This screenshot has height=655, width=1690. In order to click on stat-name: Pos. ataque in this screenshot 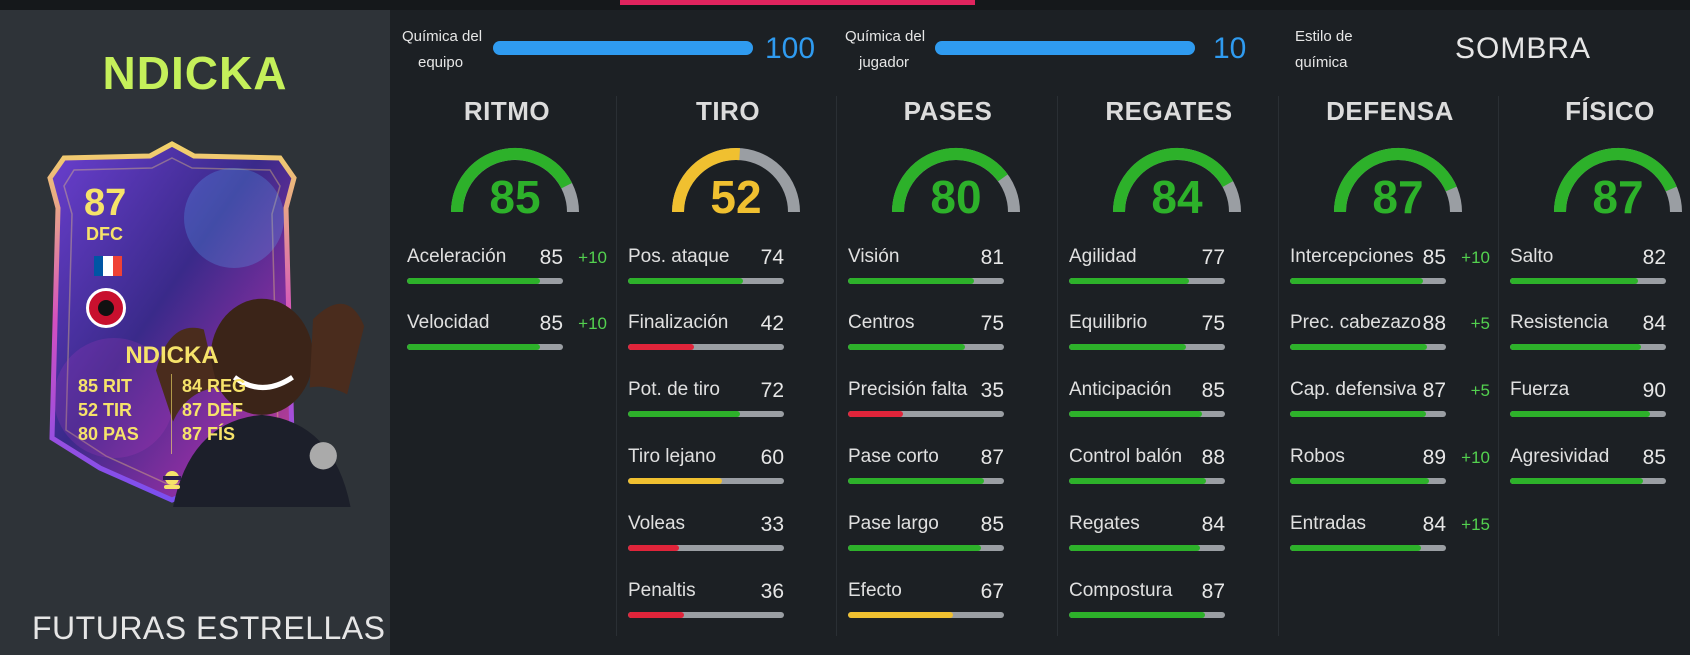, I will do `click(679, 256)`.